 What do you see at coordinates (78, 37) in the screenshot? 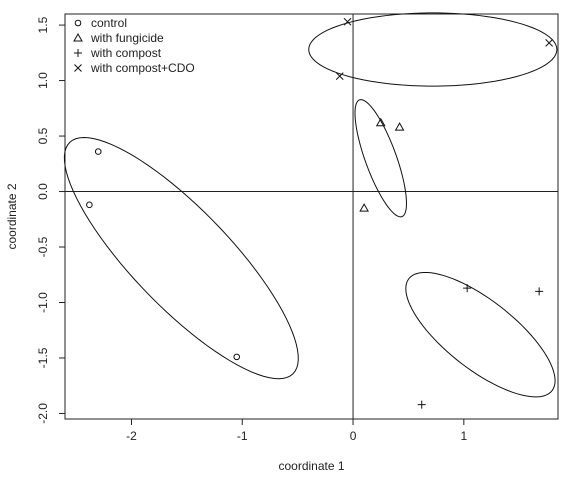
I see `legend-marker-with-fungicide` at bounding box center [78, 37].